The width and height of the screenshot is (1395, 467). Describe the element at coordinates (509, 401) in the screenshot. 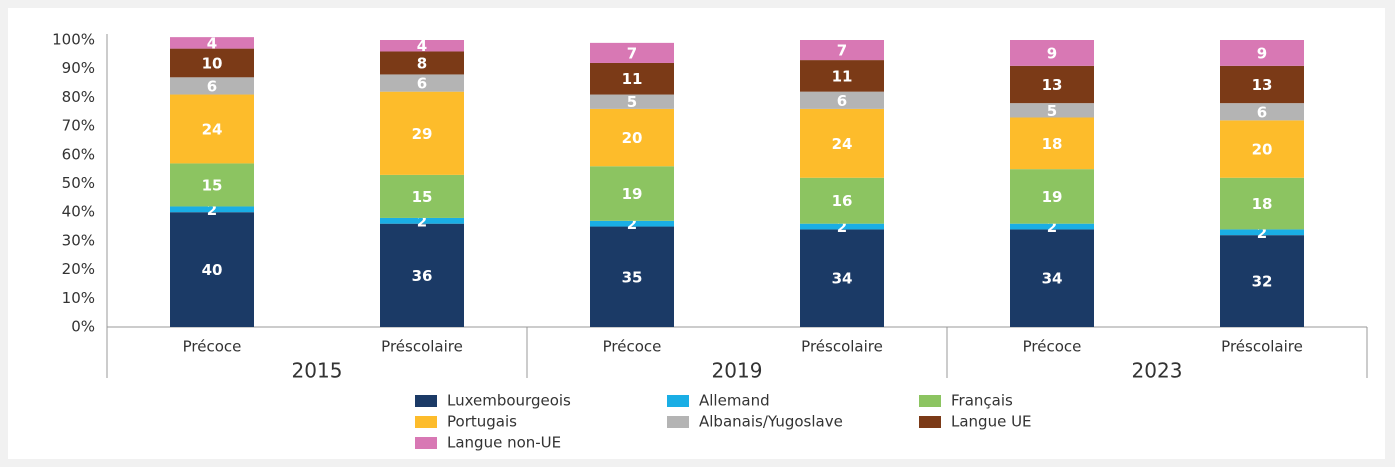

I see `legend-label: Luxembourgeois` at that location.